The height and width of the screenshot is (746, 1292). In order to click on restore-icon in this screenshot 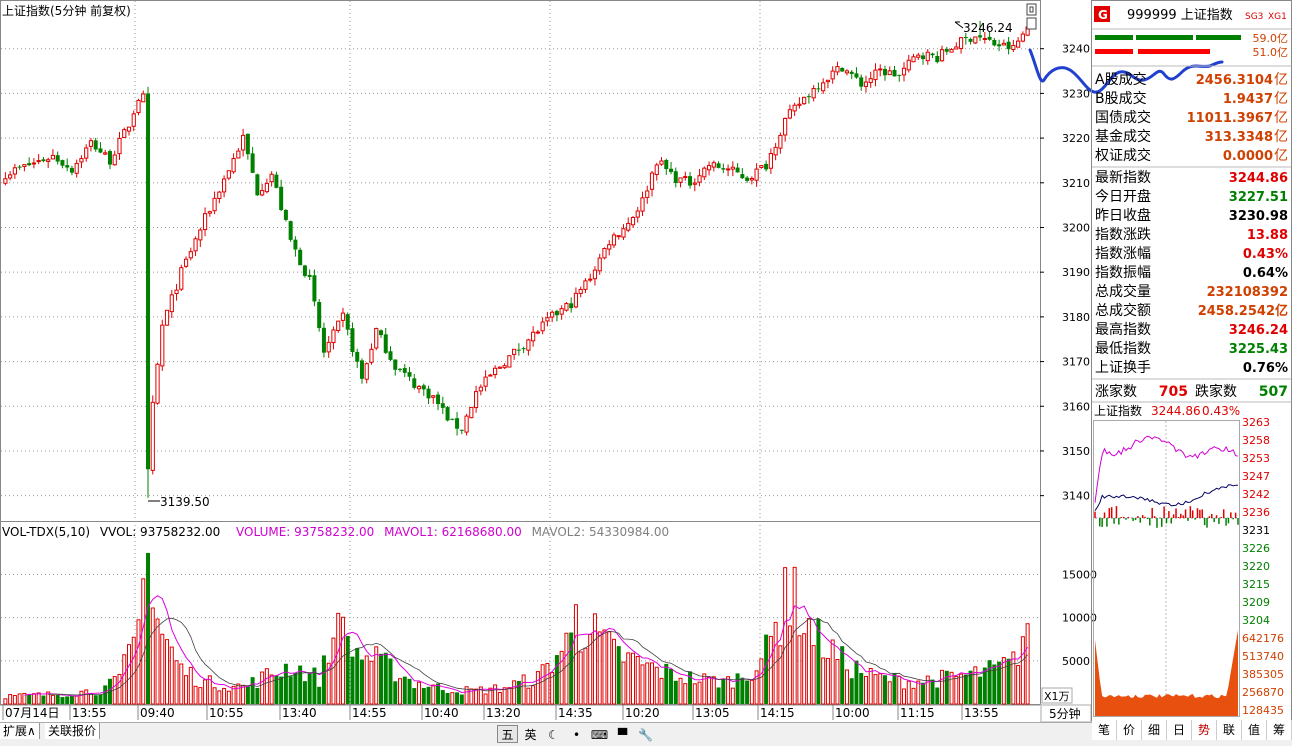, I will do `click(1031, 23)`.